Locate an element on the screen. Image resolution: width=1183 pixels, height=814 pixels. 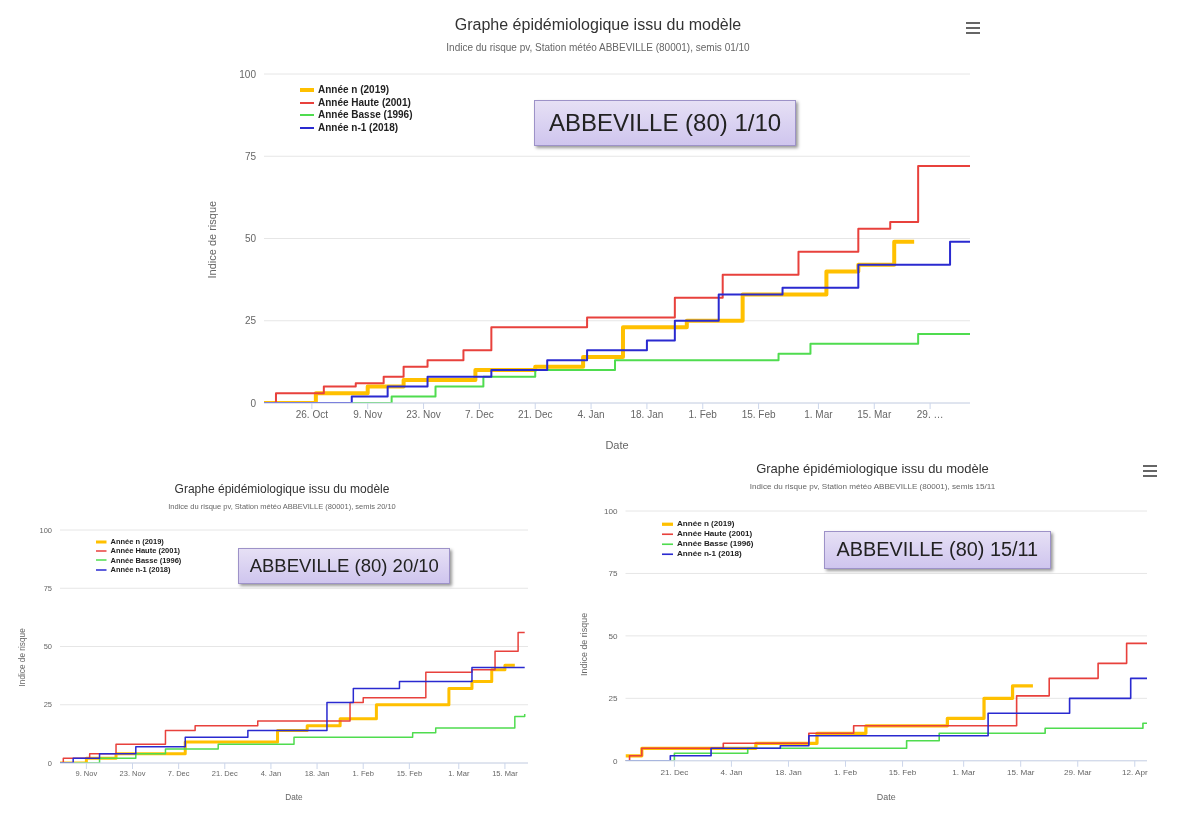
chart-subtitle: Indice du risque pv, Station météo ABBEVILLE (80001), semis 15/11 is located at coordinates (872, 486).